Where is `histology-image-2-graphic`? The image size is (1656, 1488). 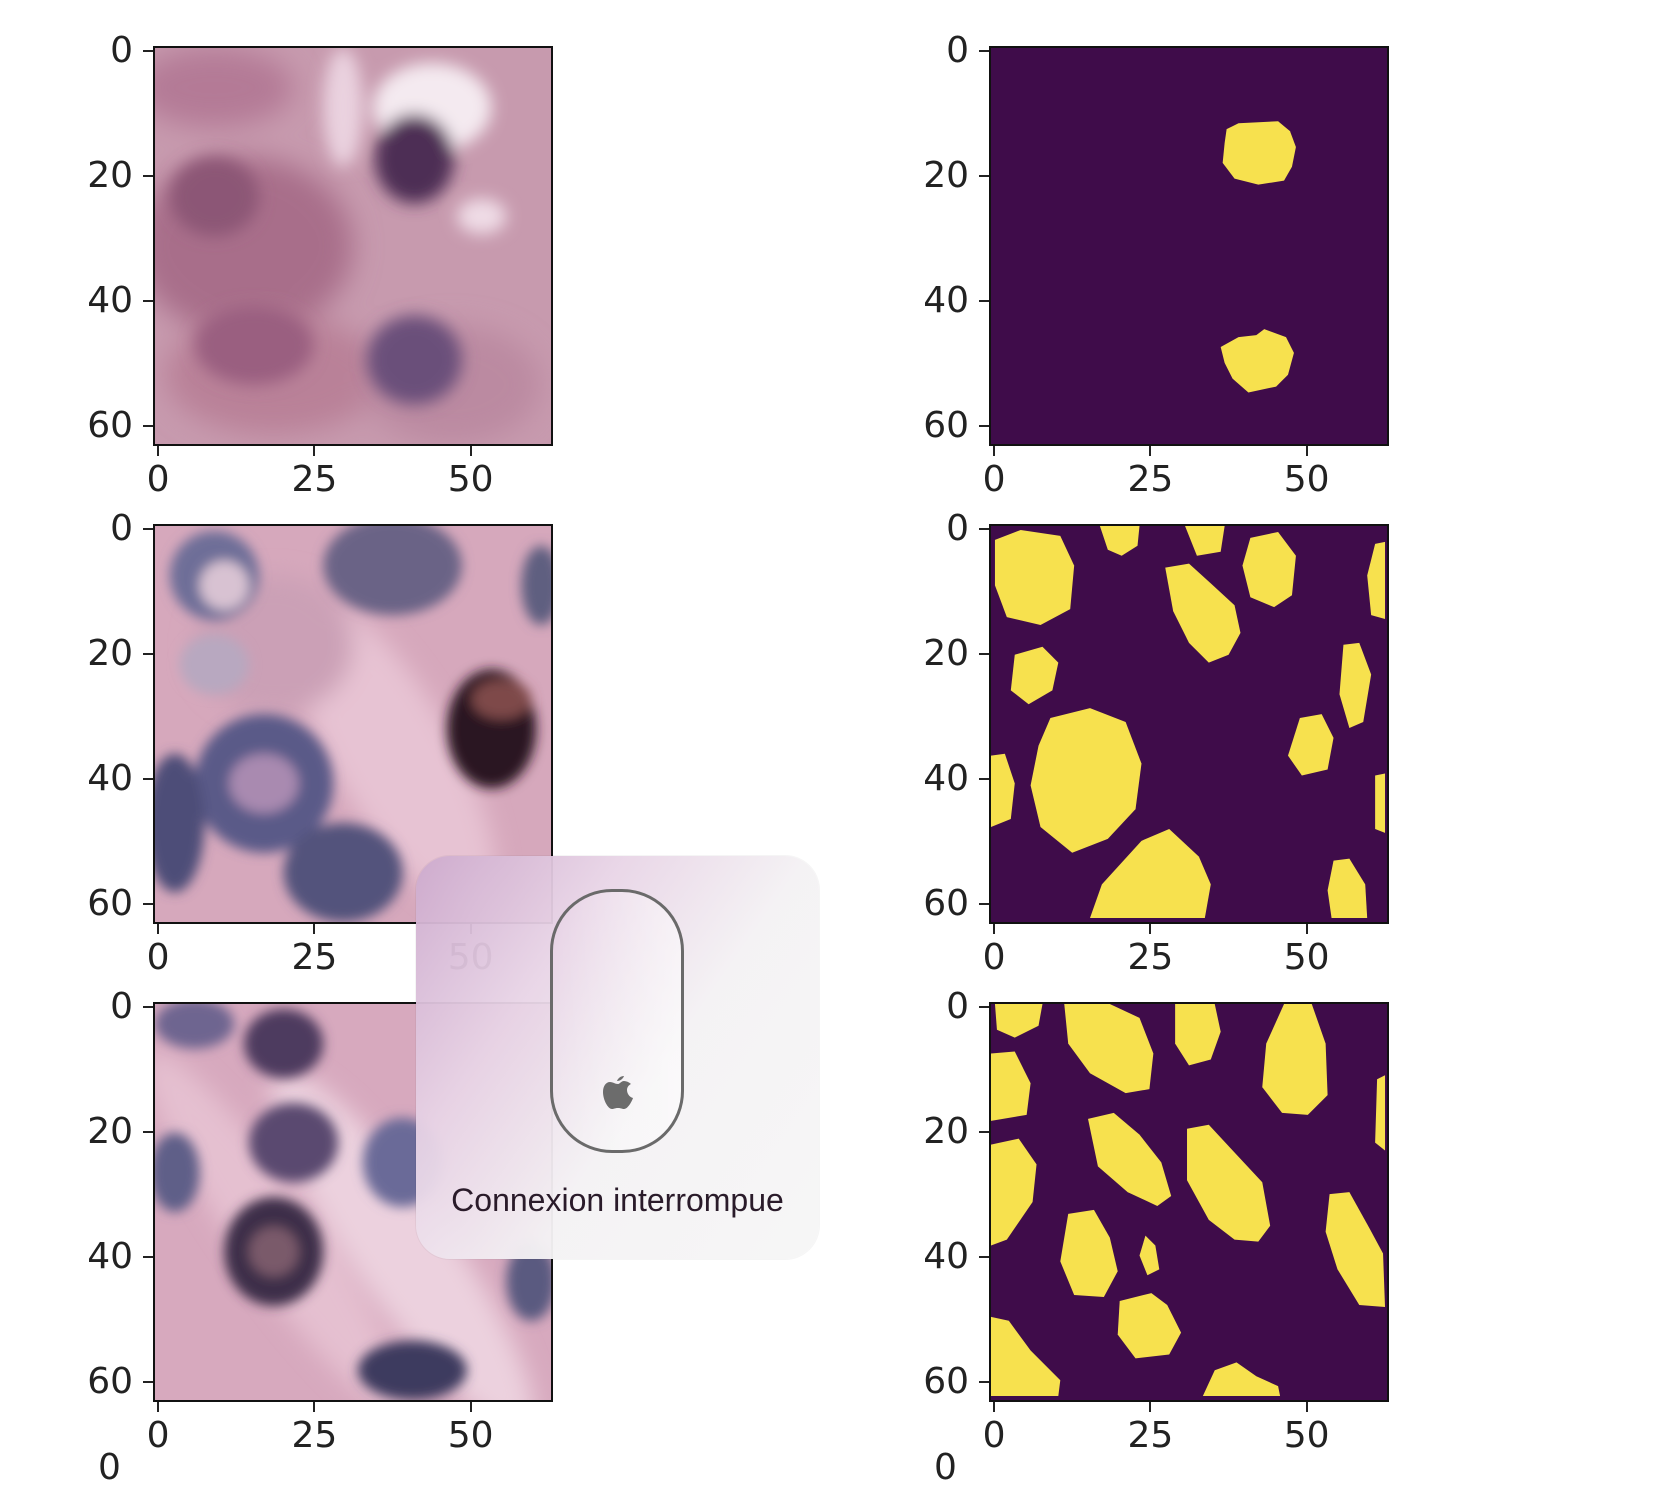 histology-image-2-graphic is located at coordinates (353, 724).